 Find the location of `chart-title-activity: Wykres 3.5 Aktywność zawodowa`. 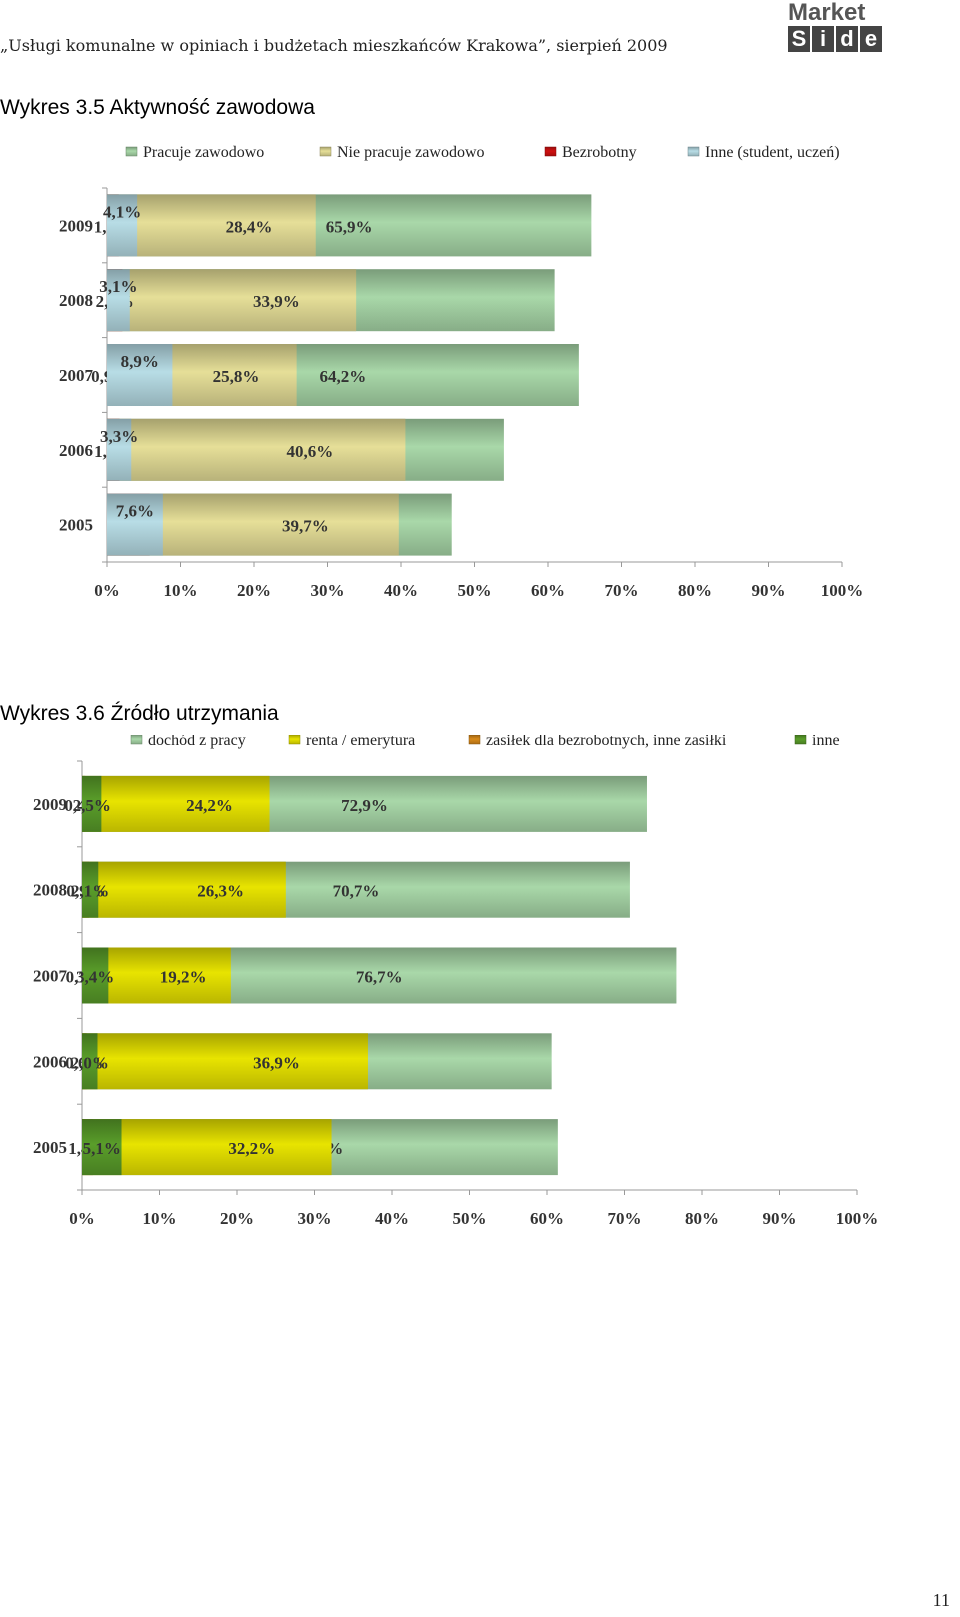

chart-title-activity: Wykres 3.5 Aktywność zawodowa is located at coordinates (157, 107).